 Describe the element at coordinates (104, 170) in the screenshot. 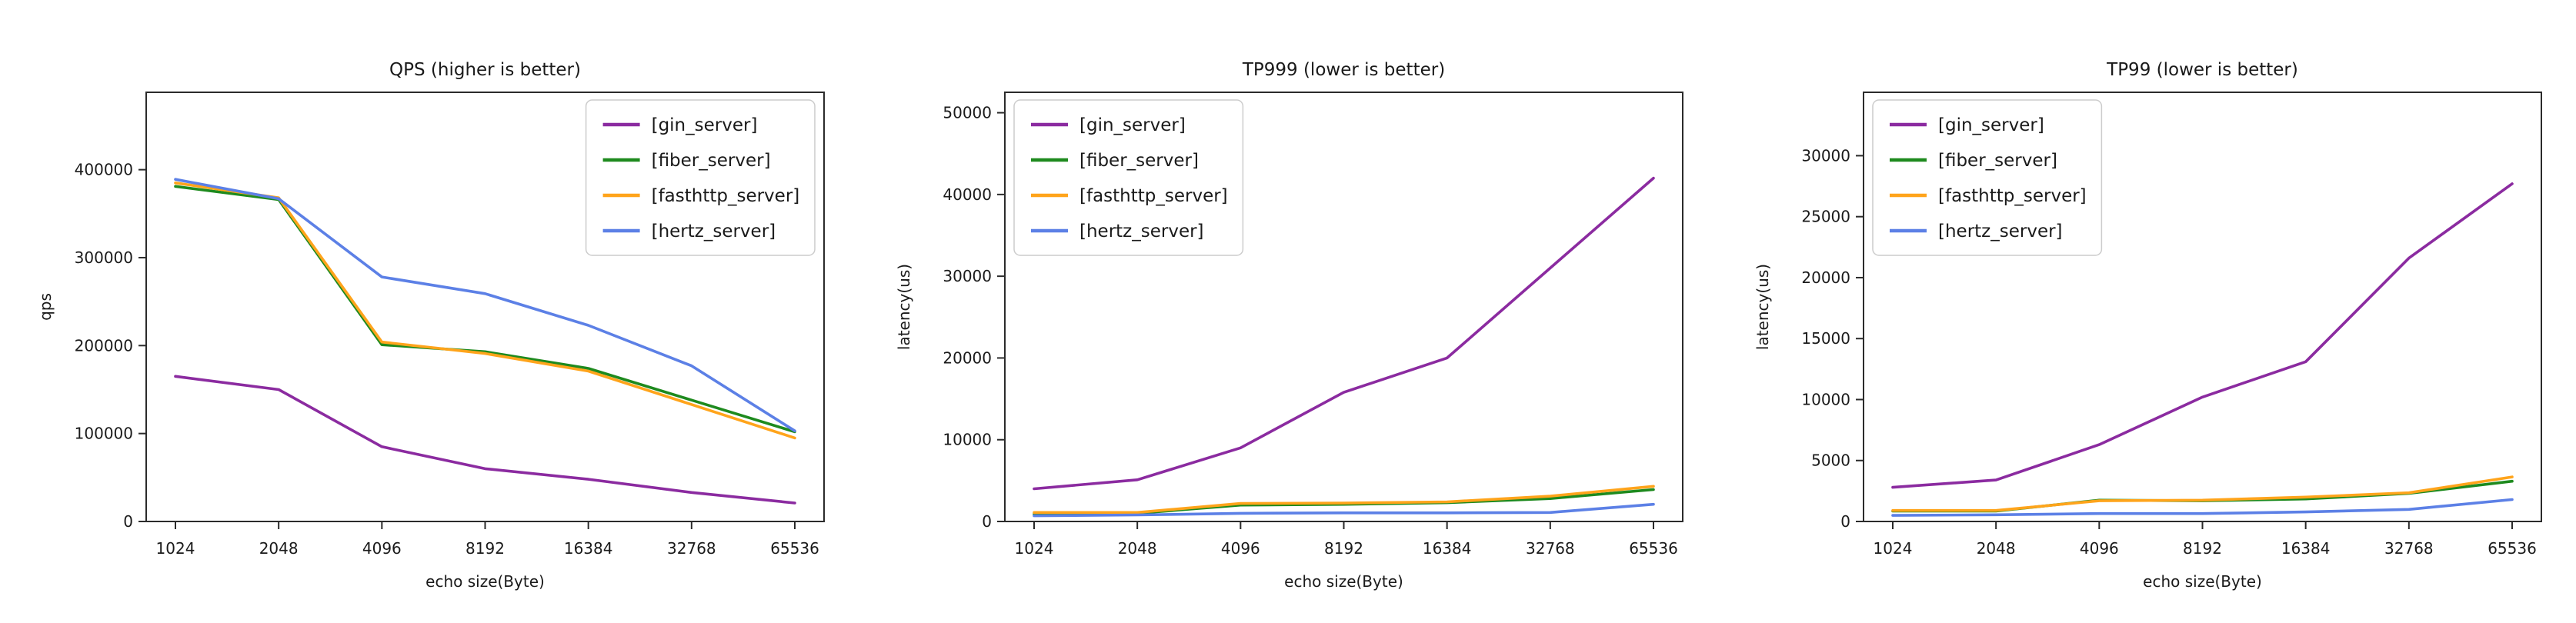

I see `y-tick-label: 400000` at that location.